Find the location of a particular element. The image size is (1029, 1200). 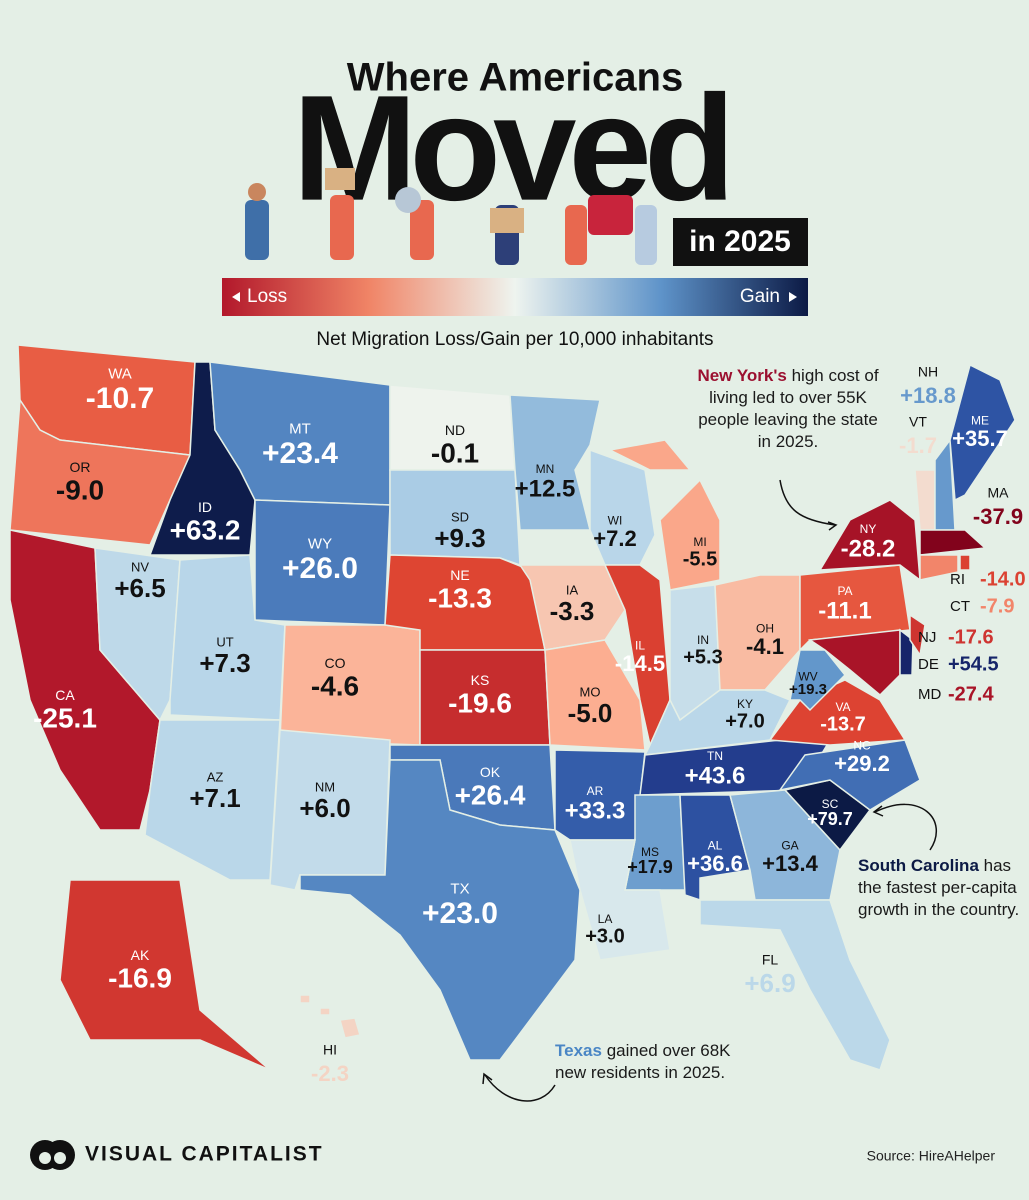

state-abbr: NY is located at coordinates (868, 529).